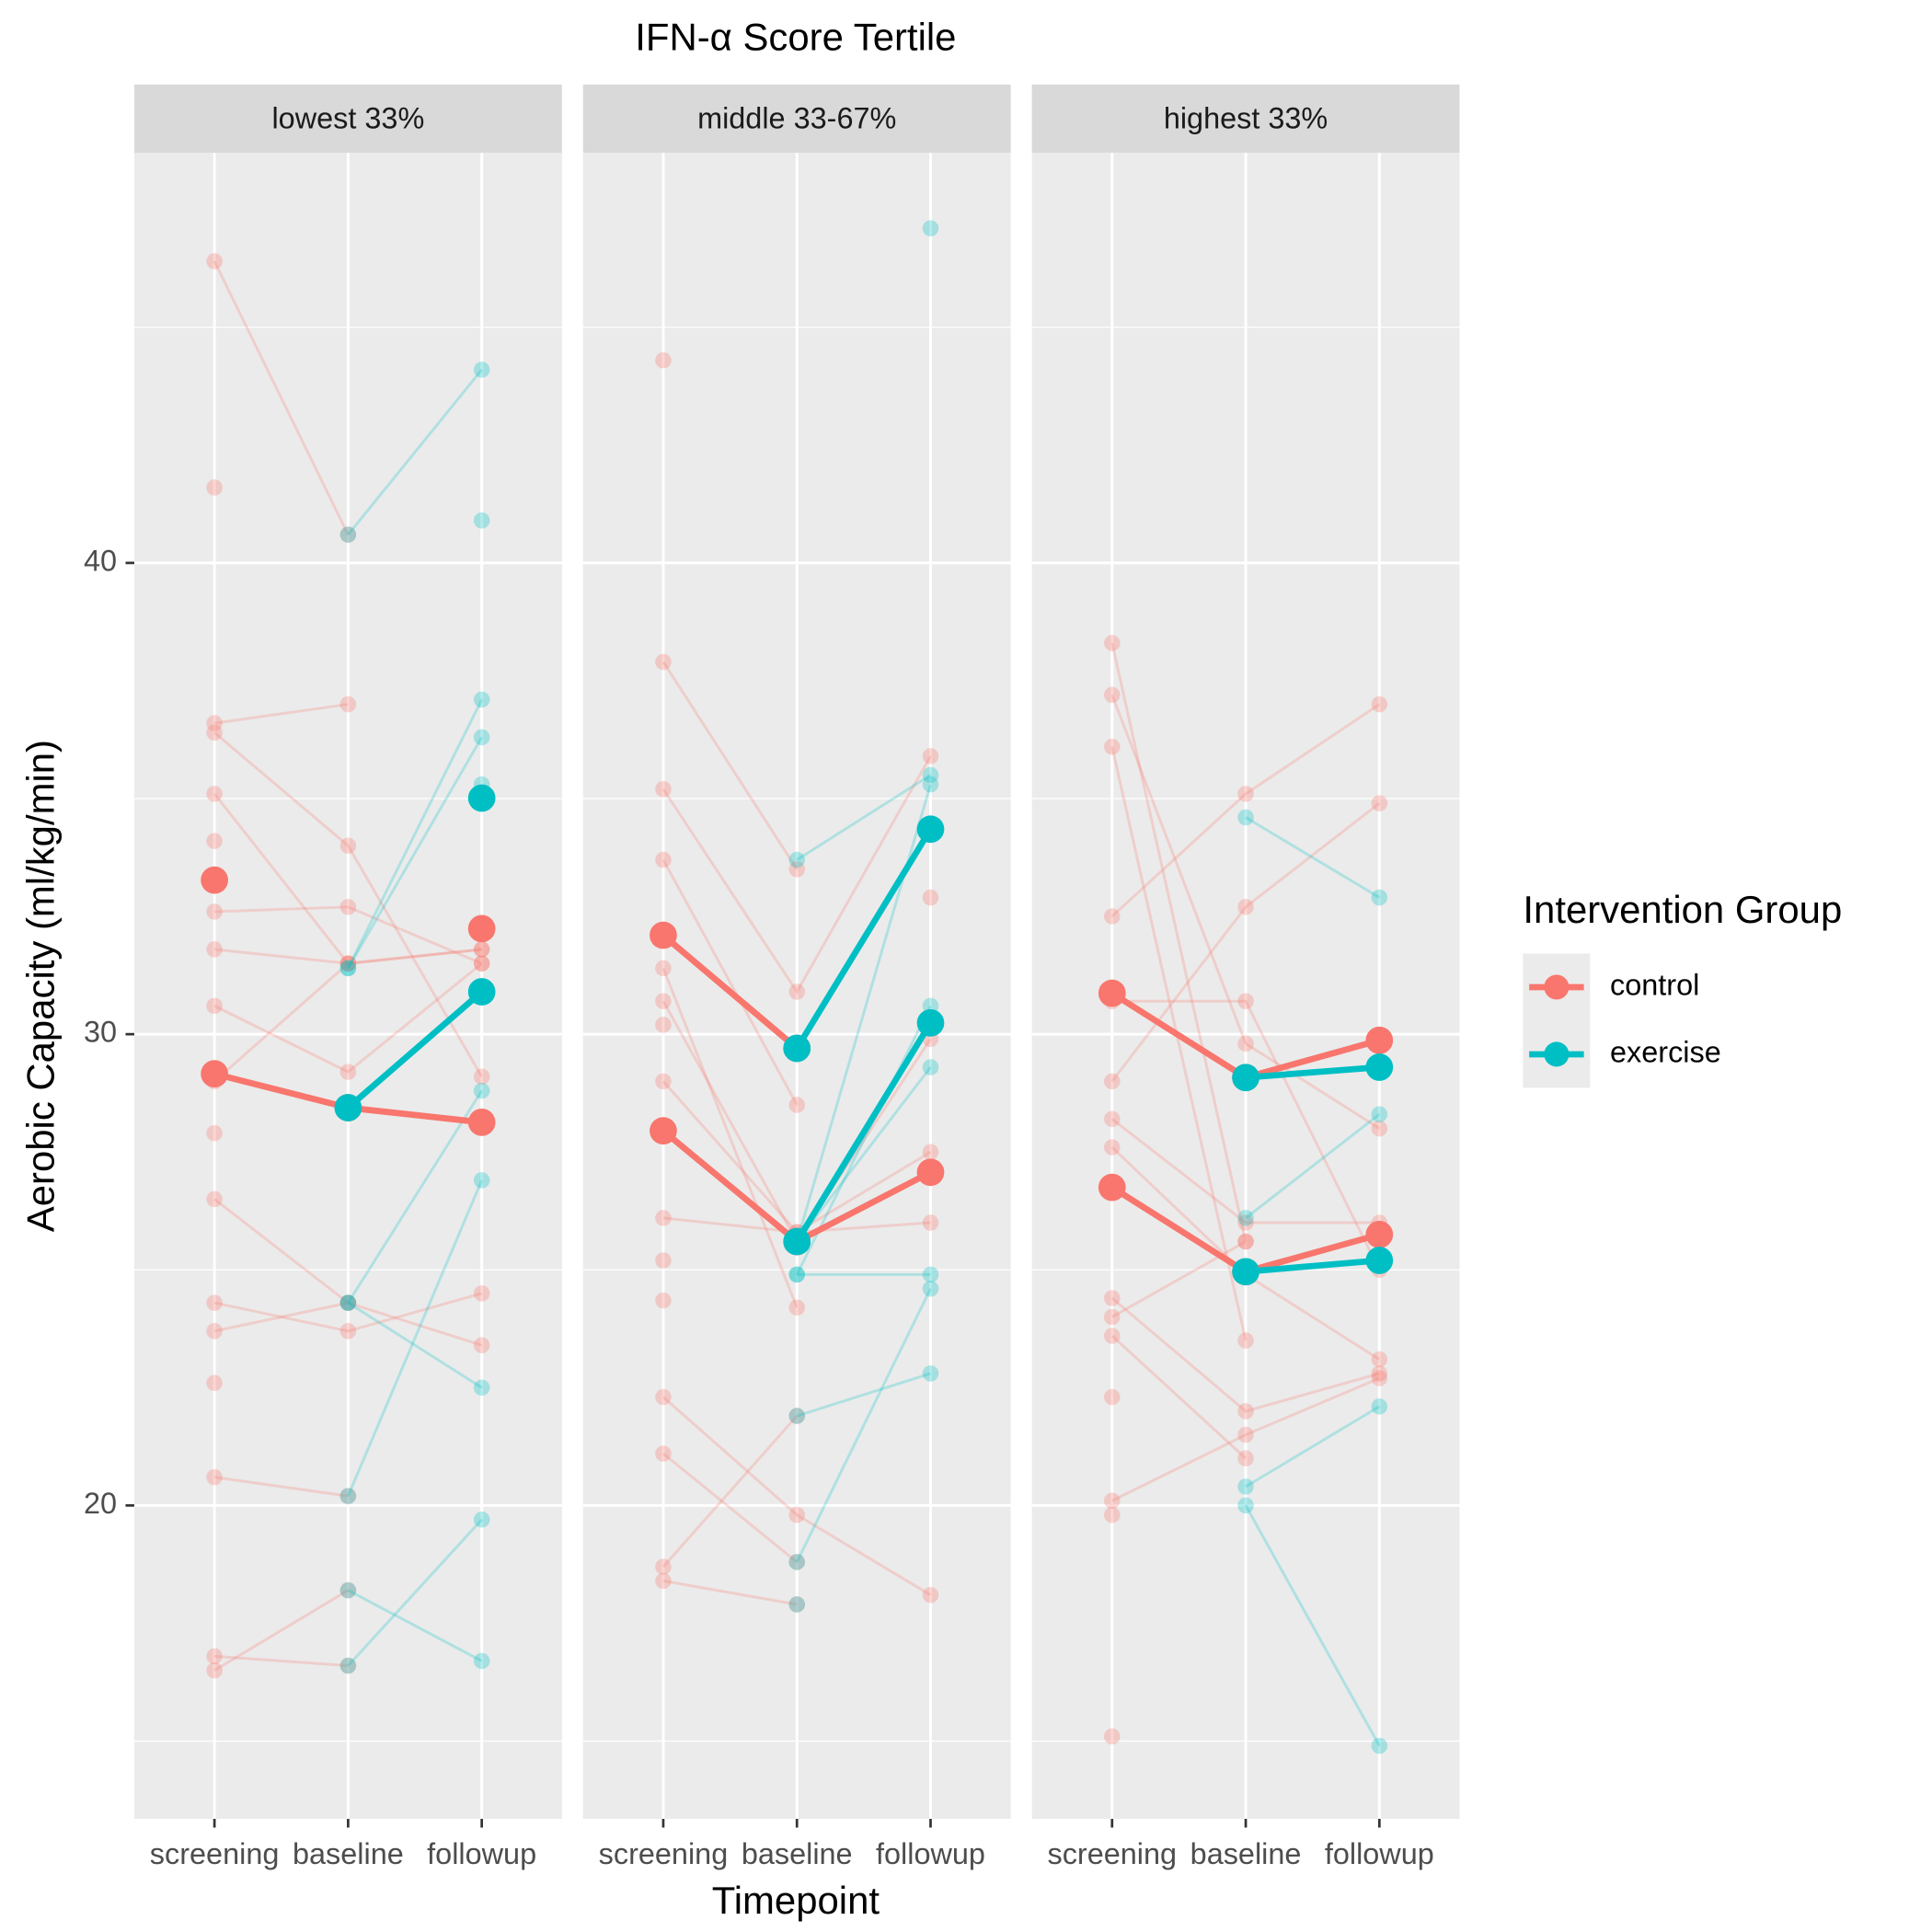  I want to click on strip, so click(796, 119).